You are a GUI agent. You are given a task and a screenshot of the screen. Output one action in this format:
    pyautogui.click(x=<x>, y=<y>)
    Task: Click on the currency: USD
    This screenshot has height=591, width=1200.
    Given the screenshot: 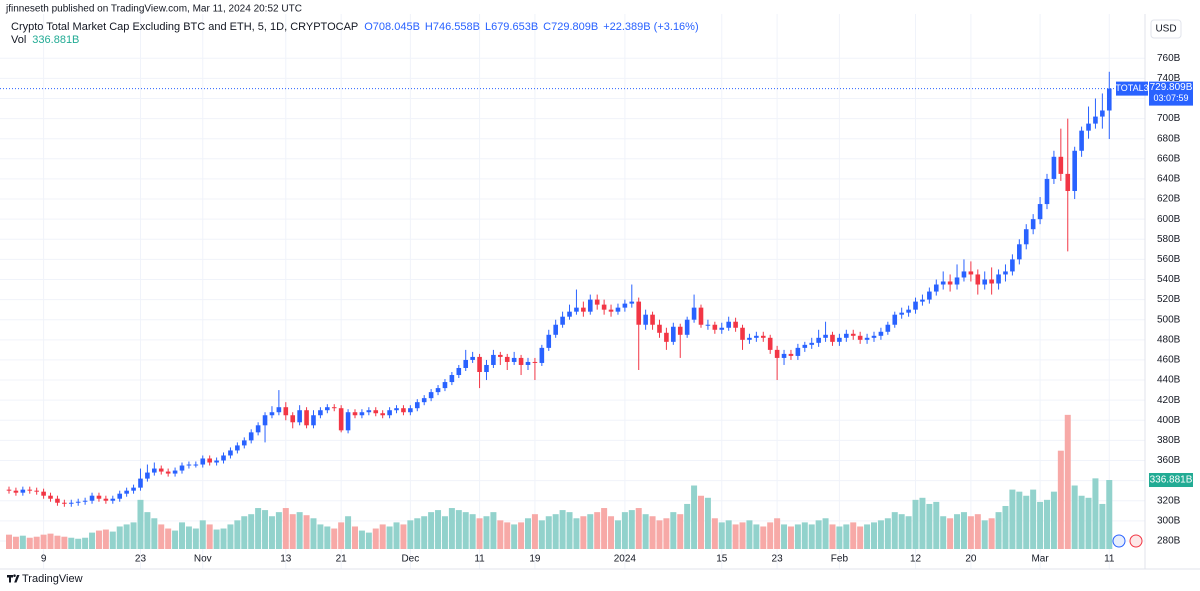 What is the action you would take?
    pyautogui.click(x=1165, y=29)
    